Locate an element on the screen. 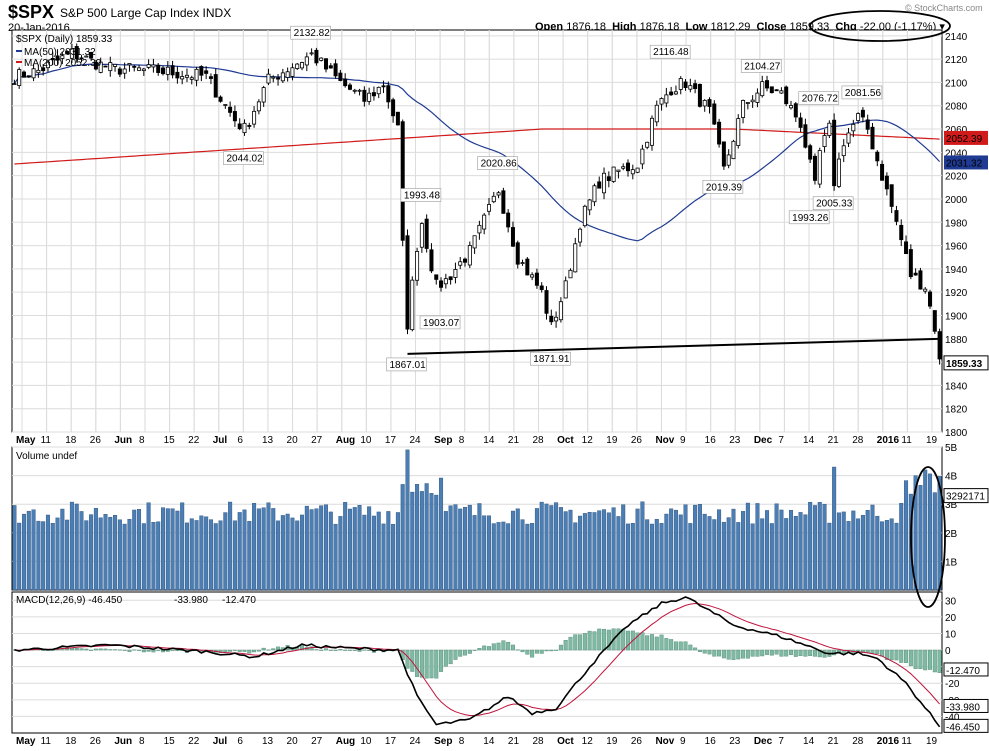  x-tick-label: 15 is located at coordinates (170, 440).